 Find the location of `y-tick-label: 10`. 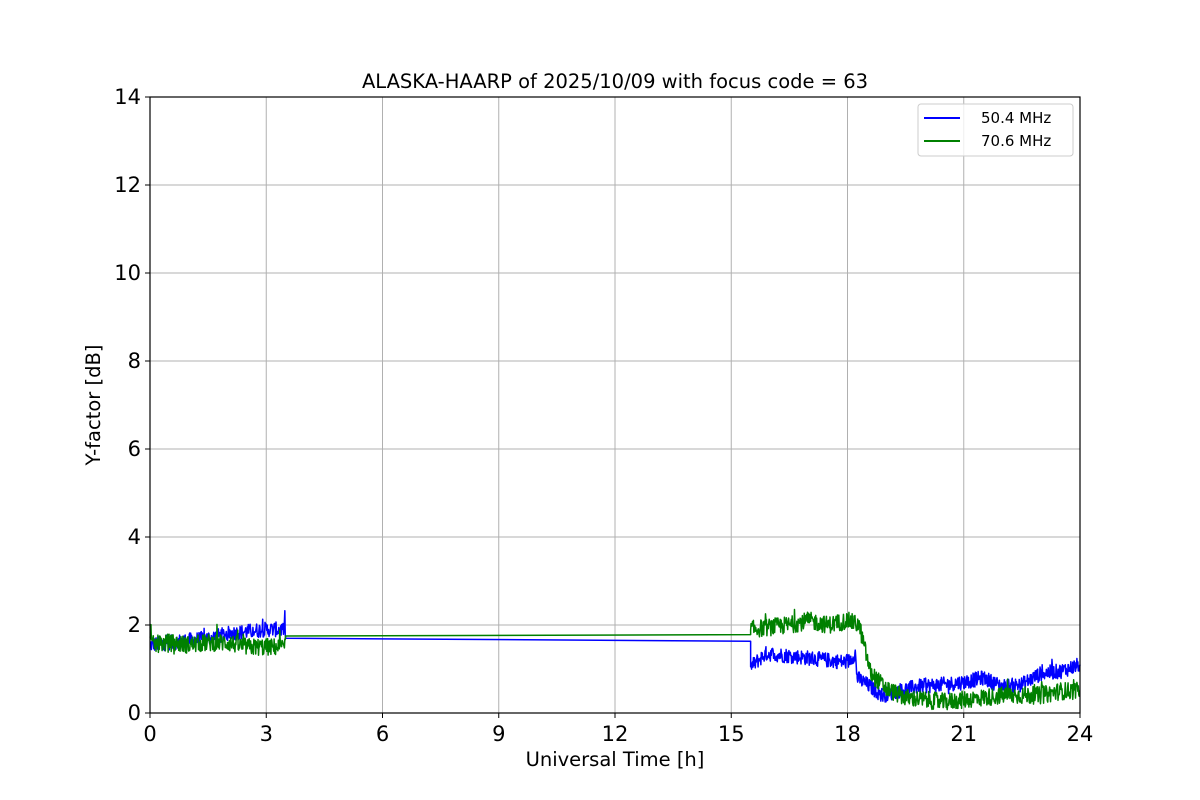

y-tick-label: 10 is located at coordinates (127, 273).